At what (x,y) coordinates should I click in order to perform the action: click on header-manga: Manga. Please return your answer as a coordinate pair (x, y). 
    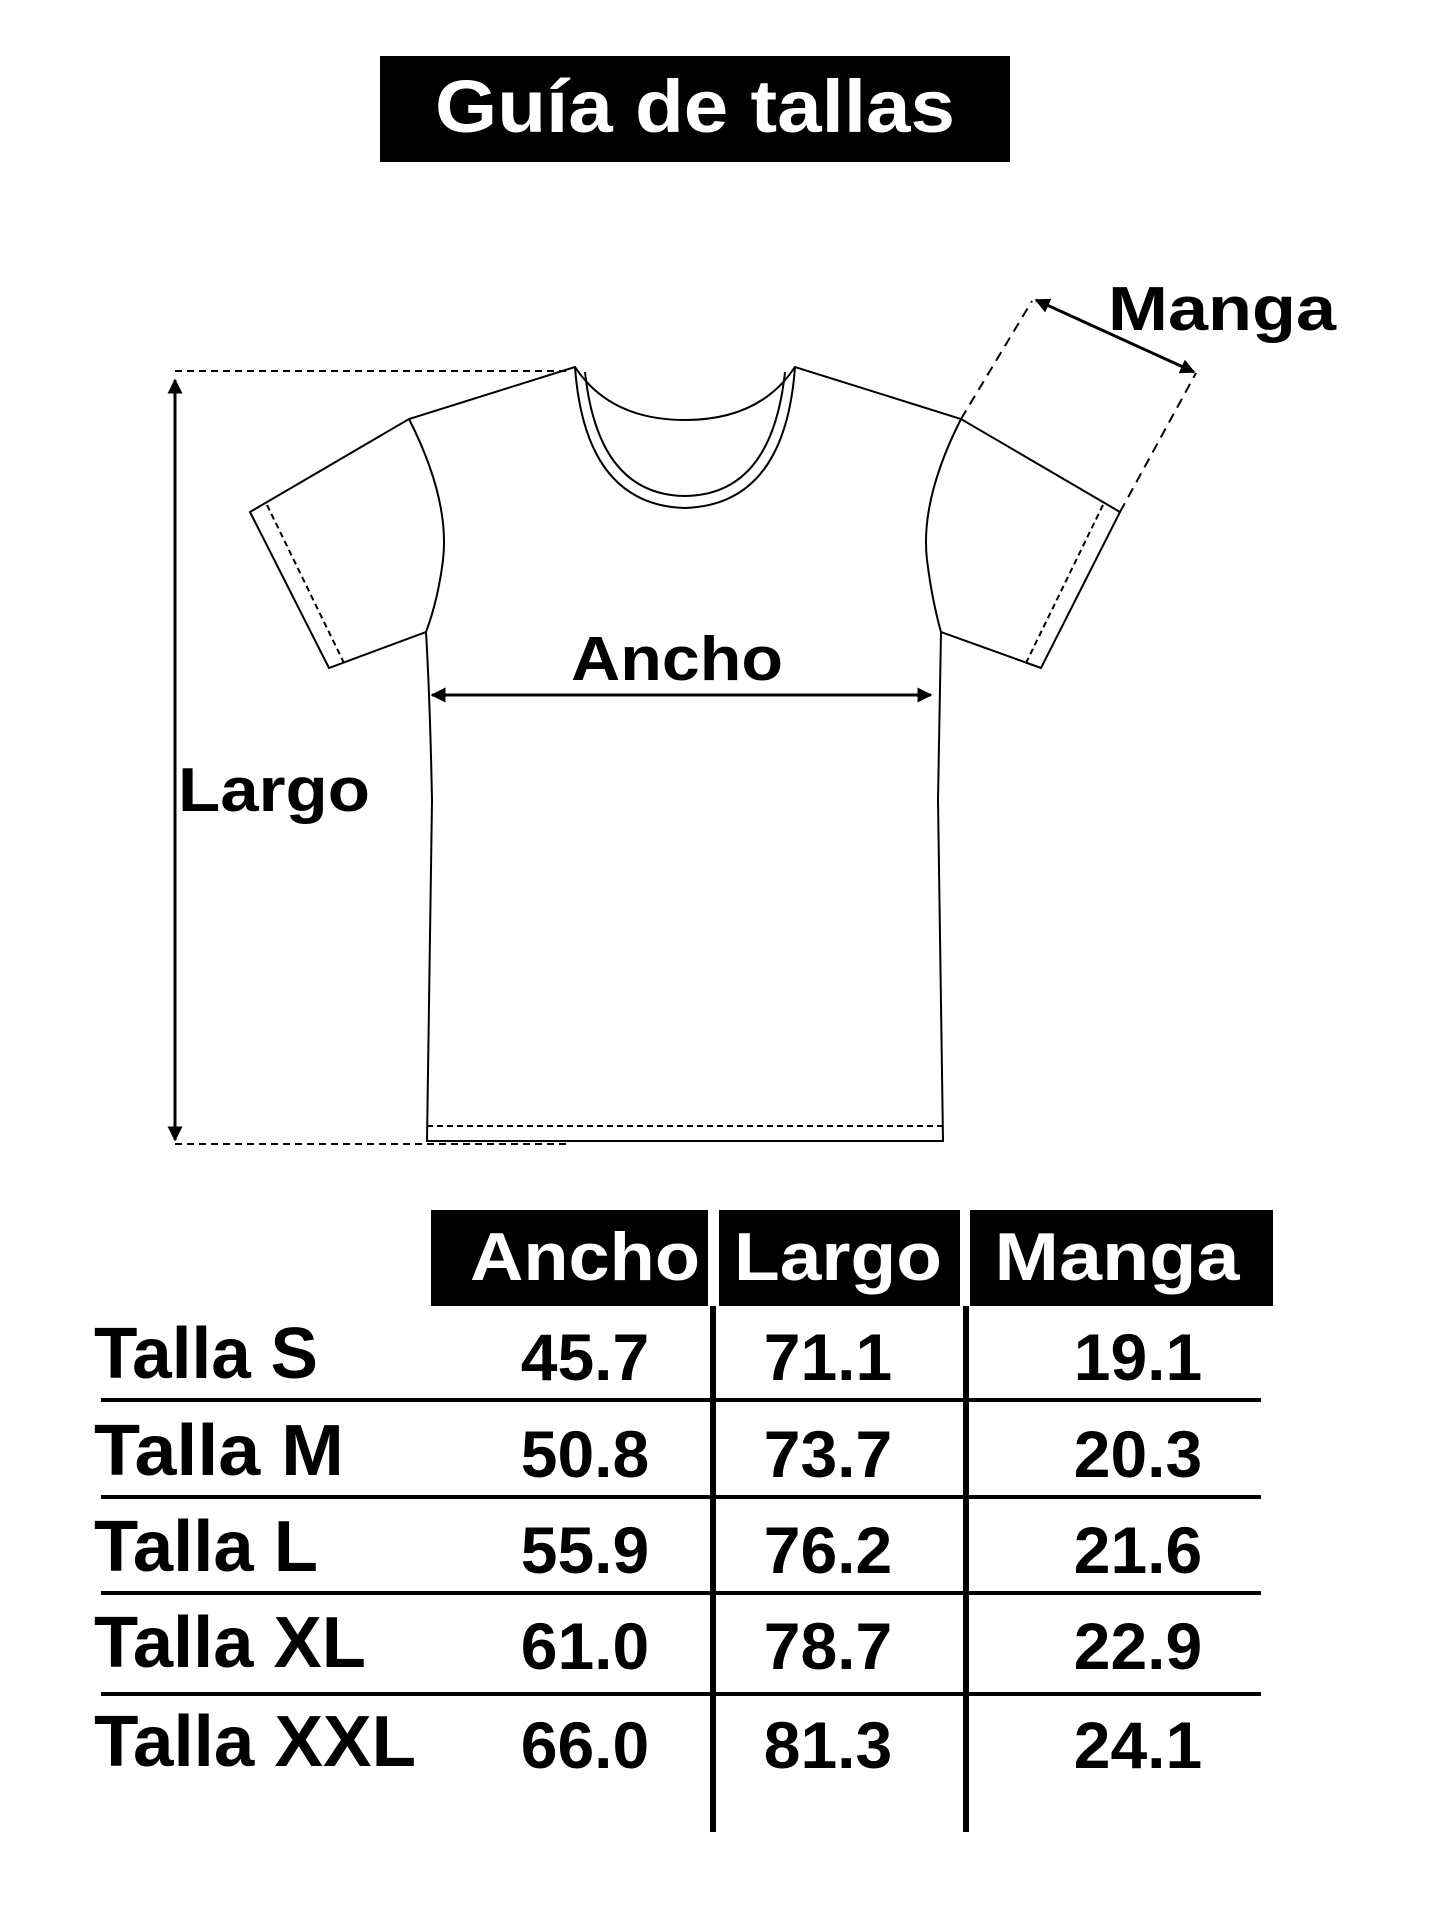
    Looking at the image, I should click on (1118, 1257).